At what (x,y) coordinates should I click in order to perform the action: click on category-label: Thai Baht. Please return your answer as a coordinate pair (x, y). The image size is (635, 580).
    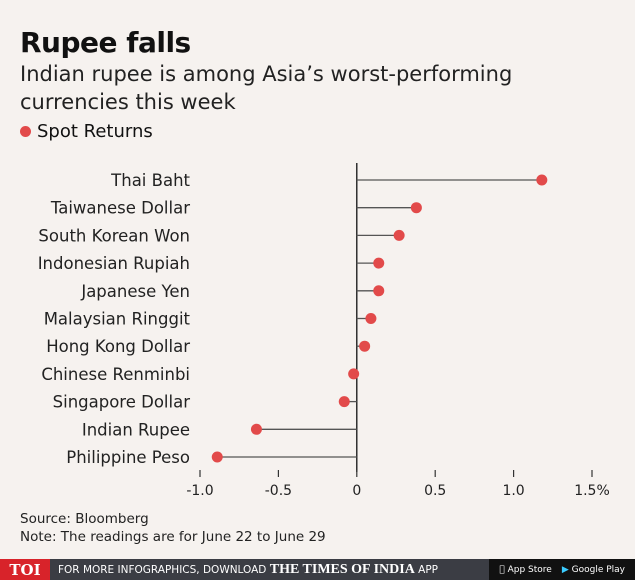
    Looking at the image, I should click on (150, 180).